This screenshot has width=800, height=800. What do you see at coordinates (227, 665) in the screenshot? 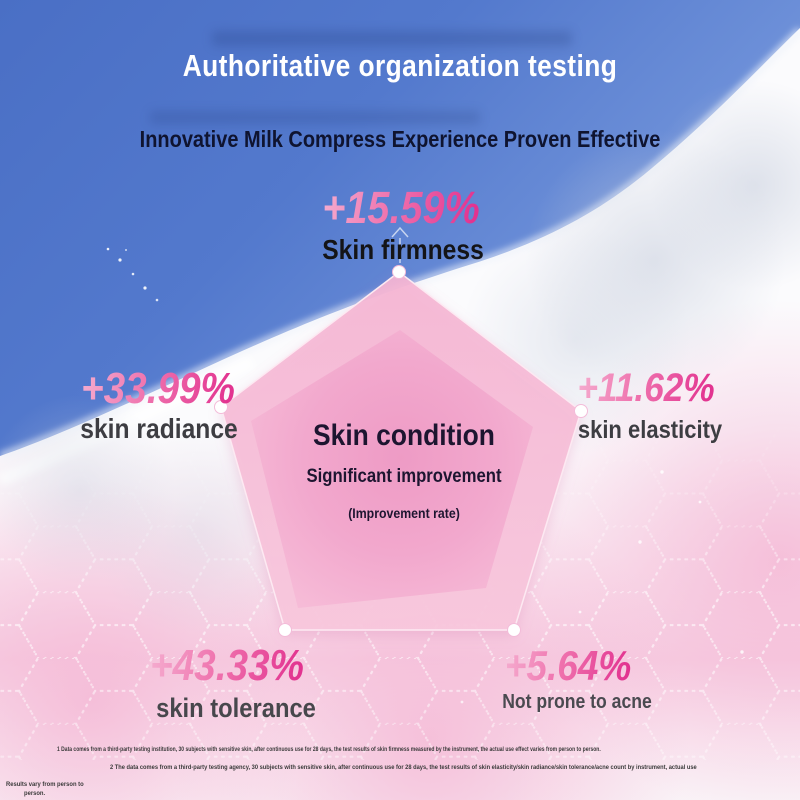
I see `tolerance-value: +43.33%` at bounding box center [227, 665].